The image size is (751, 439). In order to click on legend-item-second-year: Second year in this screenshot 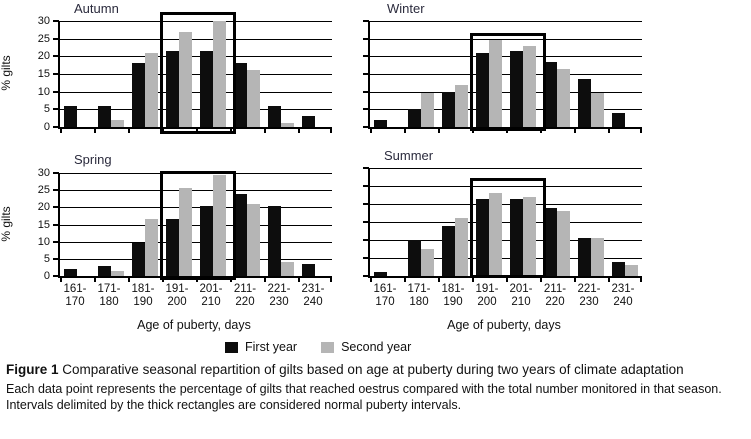, I will do `click(366, 347)`.